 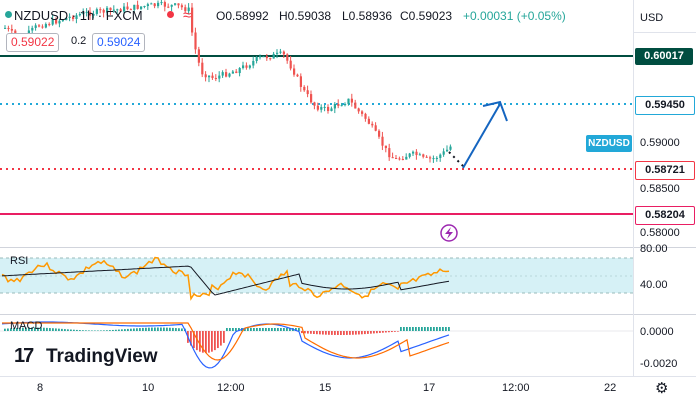 What do you see at coordinates (429, 388) in the screenshot?
I see `time-label-4: 17` at bounding box center [429, 388].